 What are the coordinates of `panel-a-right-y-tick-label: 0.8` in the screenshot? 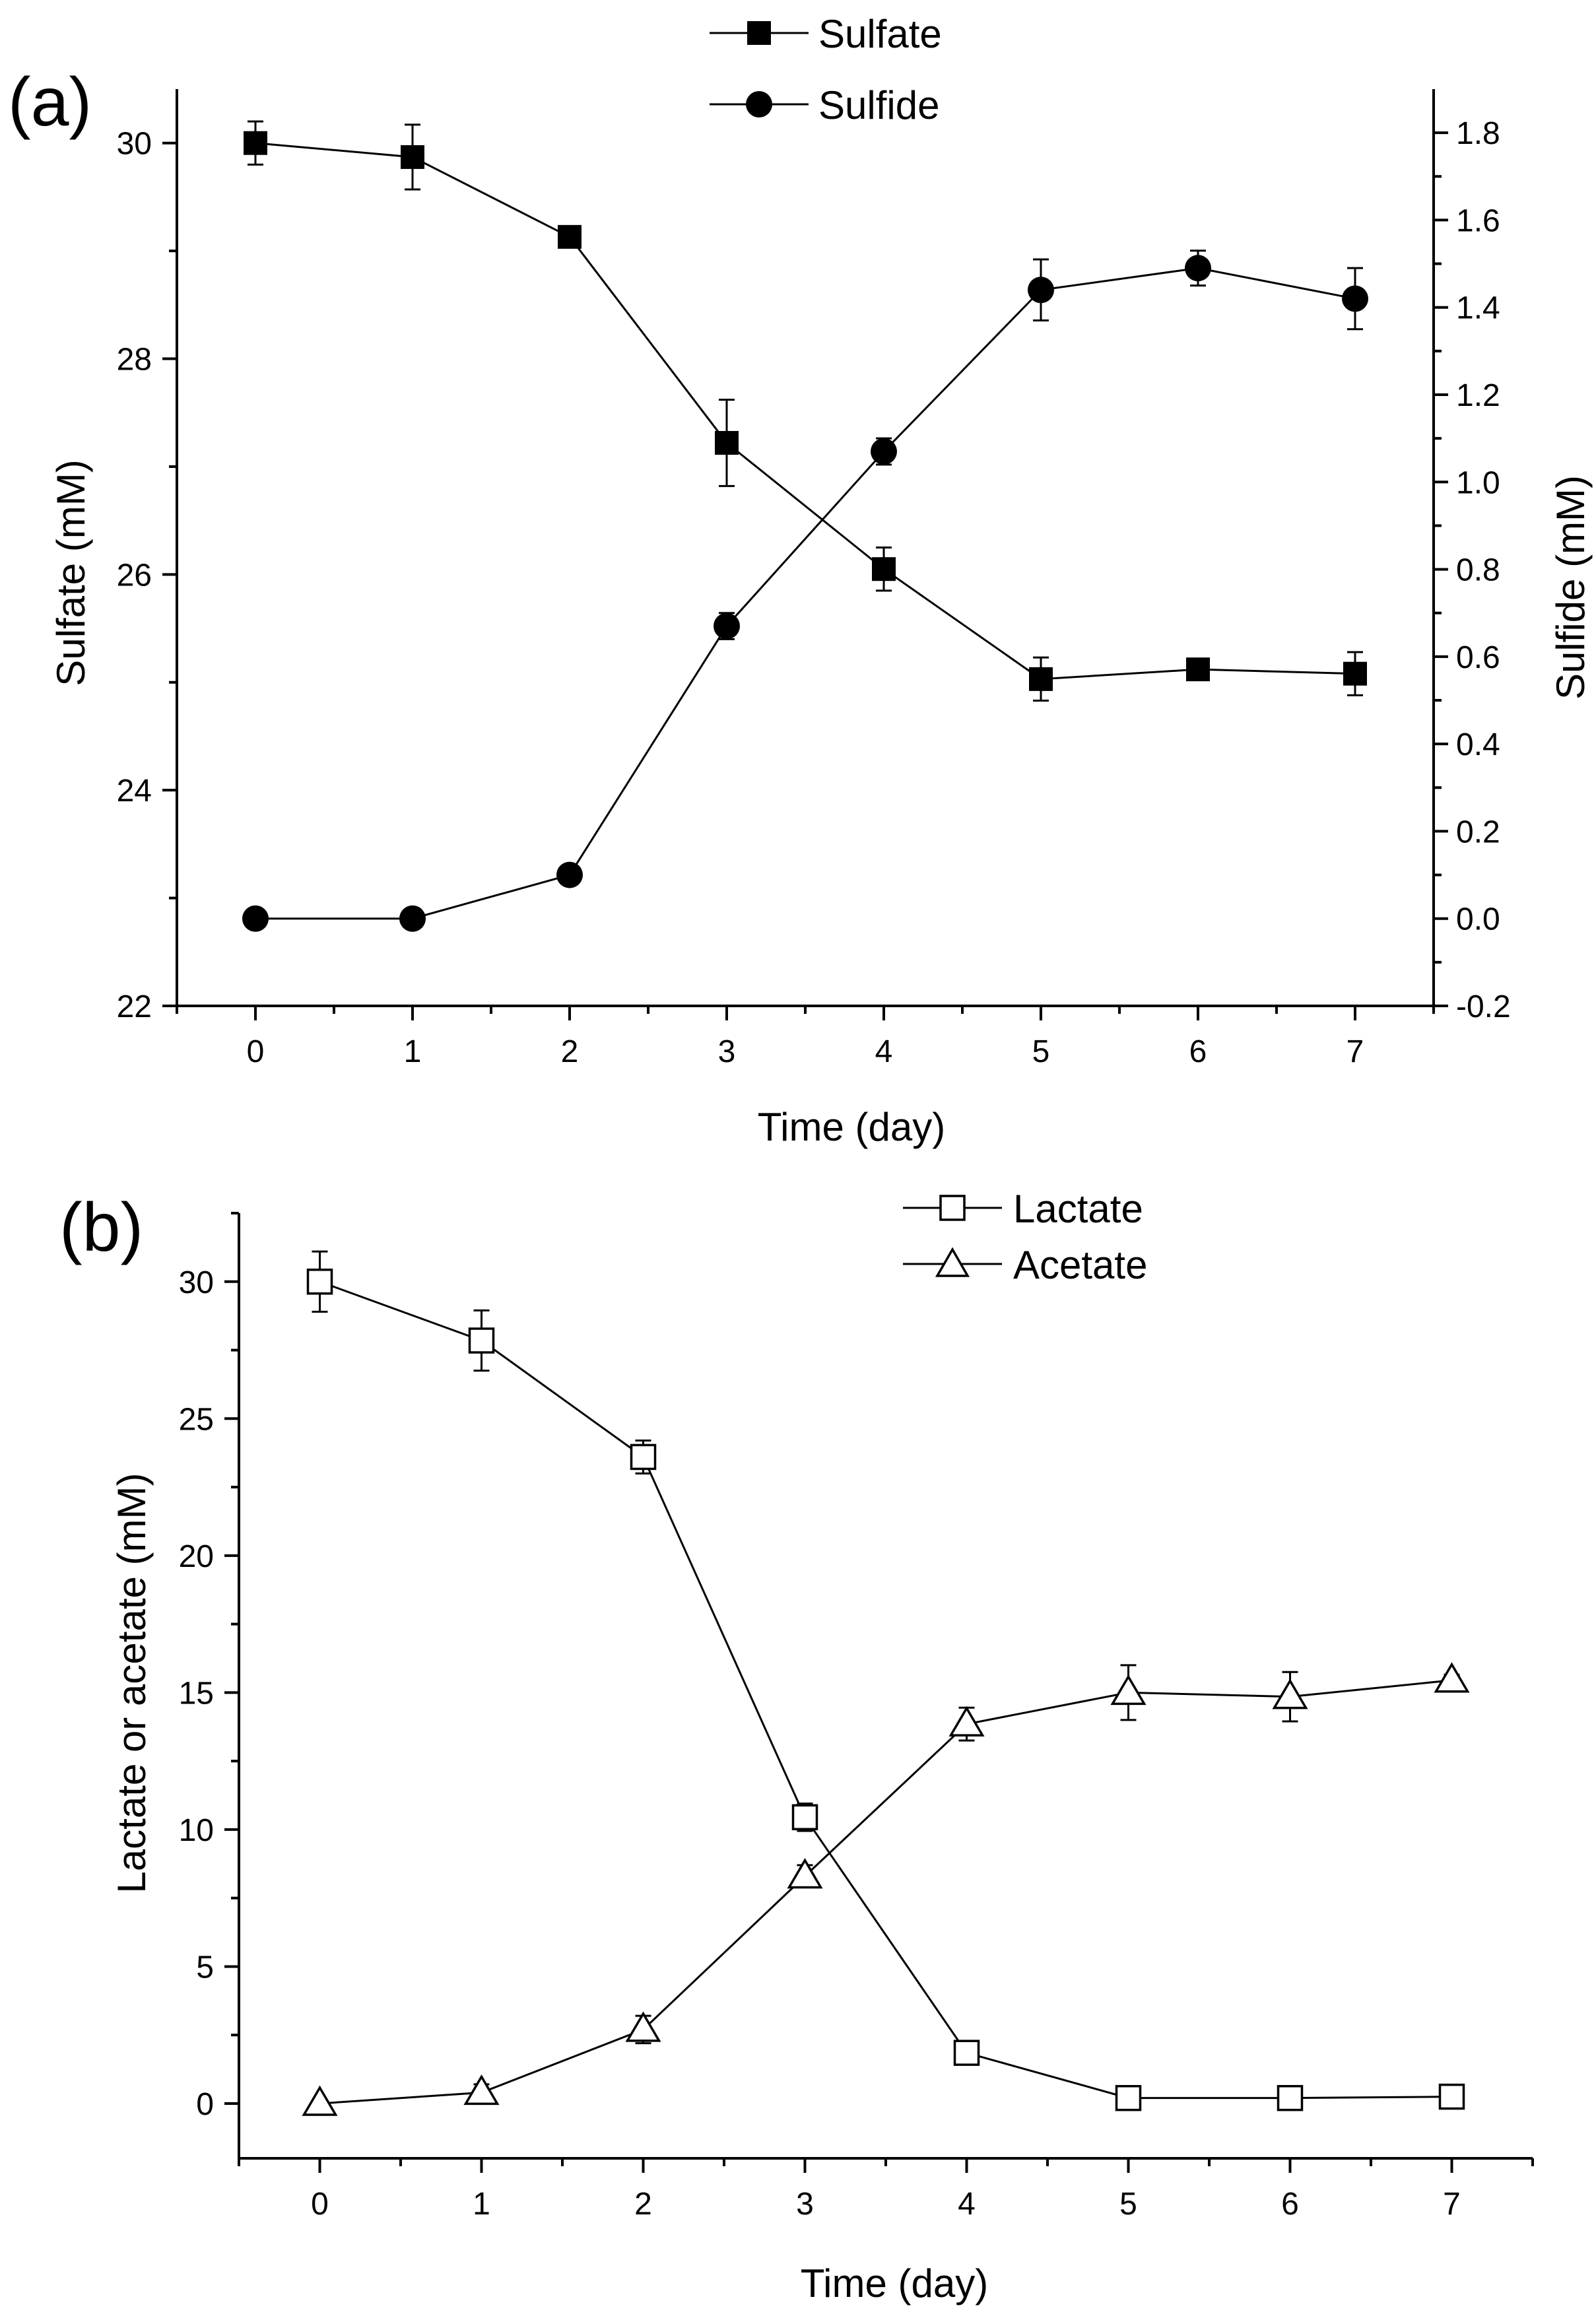 It's located at (1478, 570).